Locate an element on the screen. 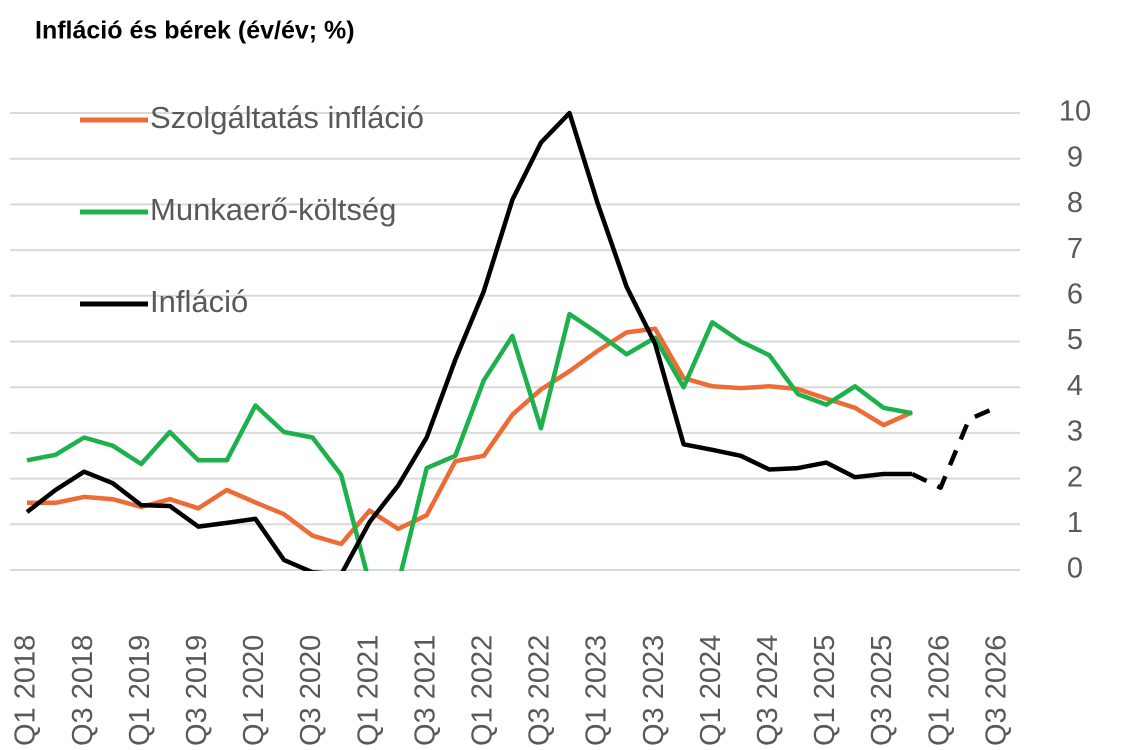 This screenshot has height=750, width=1127. x-tick-label: Q1 2025 is located at coordinates (825, 690).